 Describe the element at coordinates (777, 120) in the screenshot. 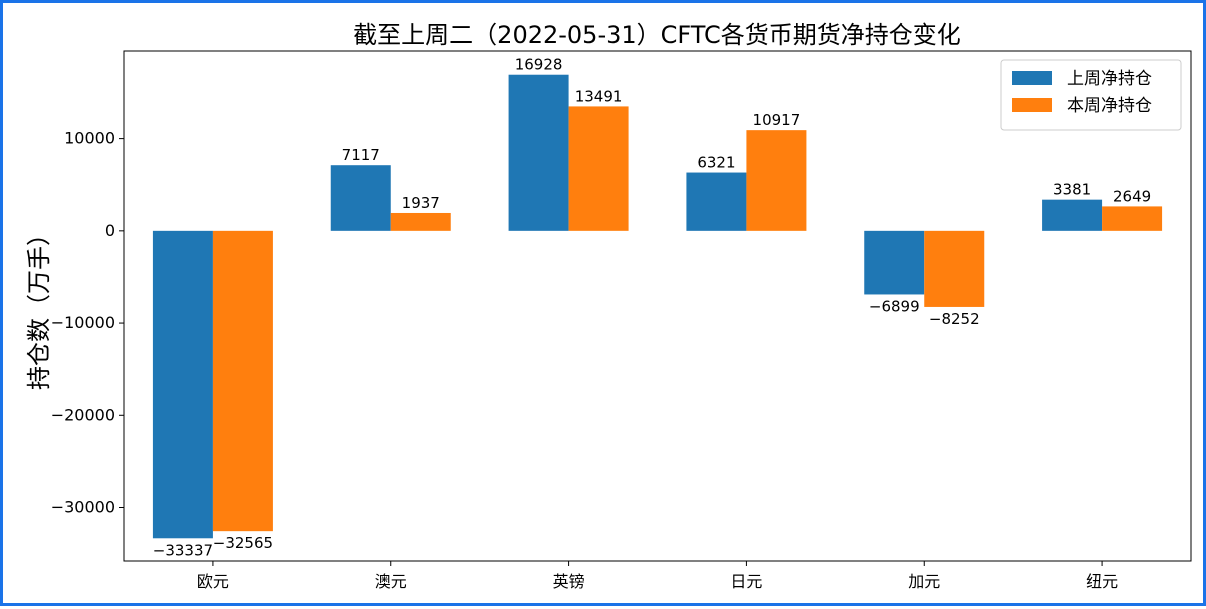

I see `data-label: 10917` at that location.